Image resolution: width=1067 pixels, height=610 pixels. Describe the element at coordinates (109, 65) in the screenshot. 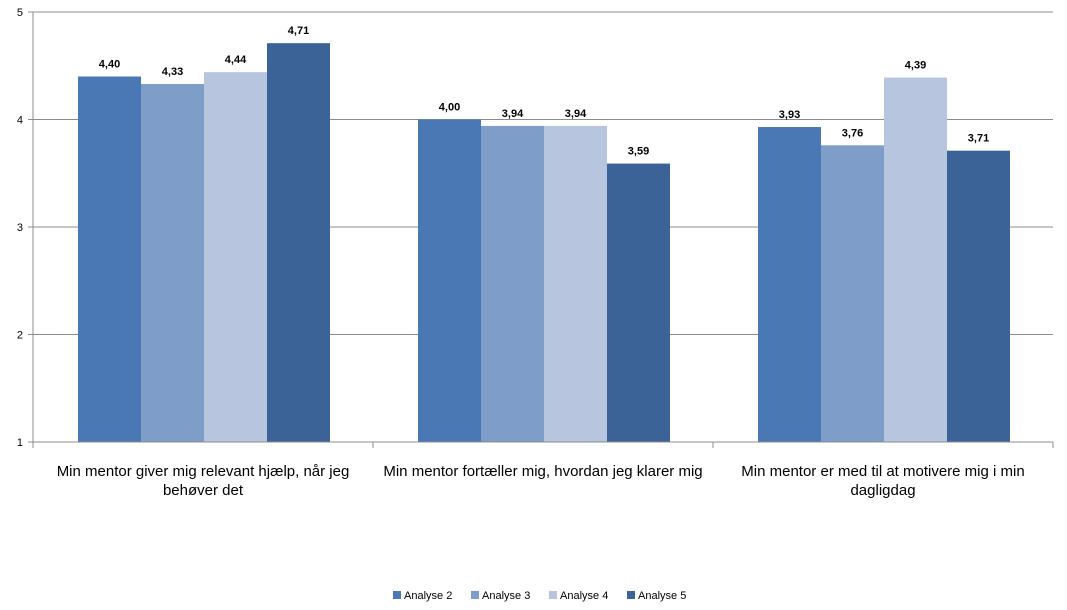

I see `data-label: 4,40` at that location.